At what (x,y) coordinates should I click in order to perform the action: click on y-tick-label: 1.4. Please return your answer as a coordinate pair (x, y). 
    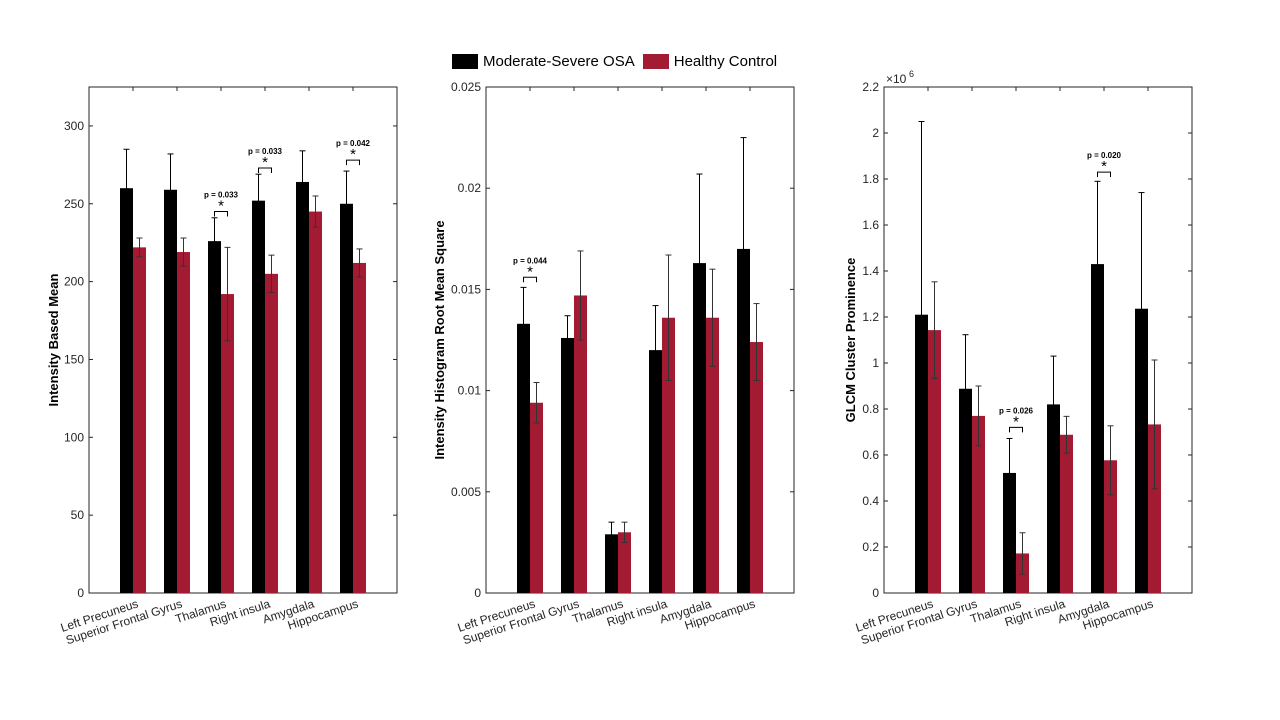
    Looking at the image, I should click on (870, 271).